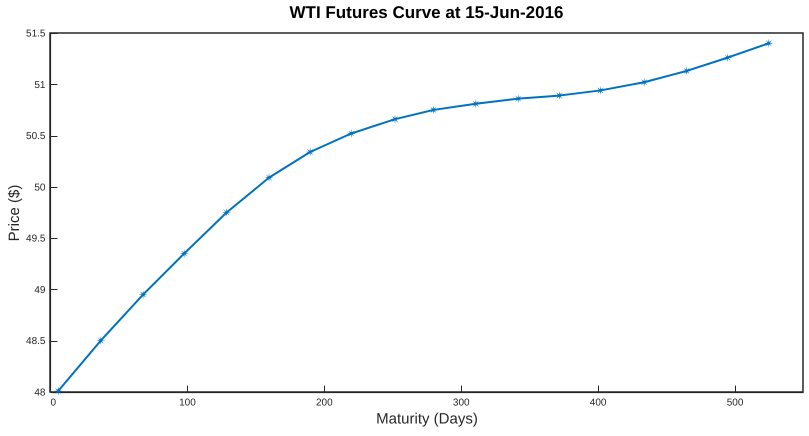  What do you see at coordinates (187, 403) in the screenshot?
I see `x-tick-label: 100` at bounding box center [187, 403].